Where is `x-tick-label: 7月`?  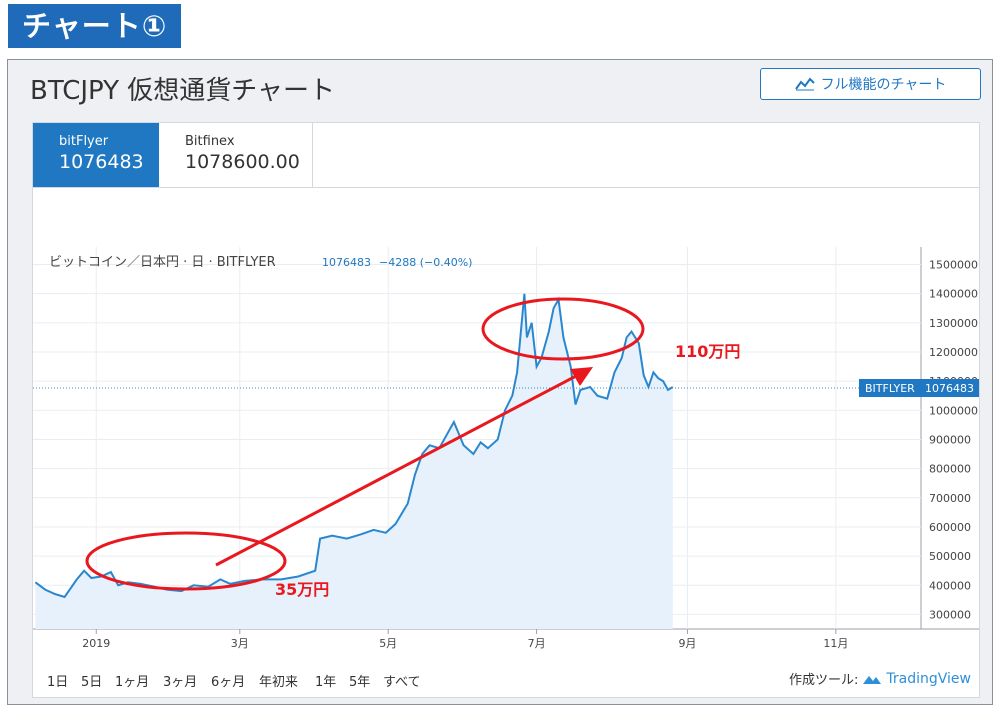 x-tick-label: 7月 is located at coordinates (537, 643).